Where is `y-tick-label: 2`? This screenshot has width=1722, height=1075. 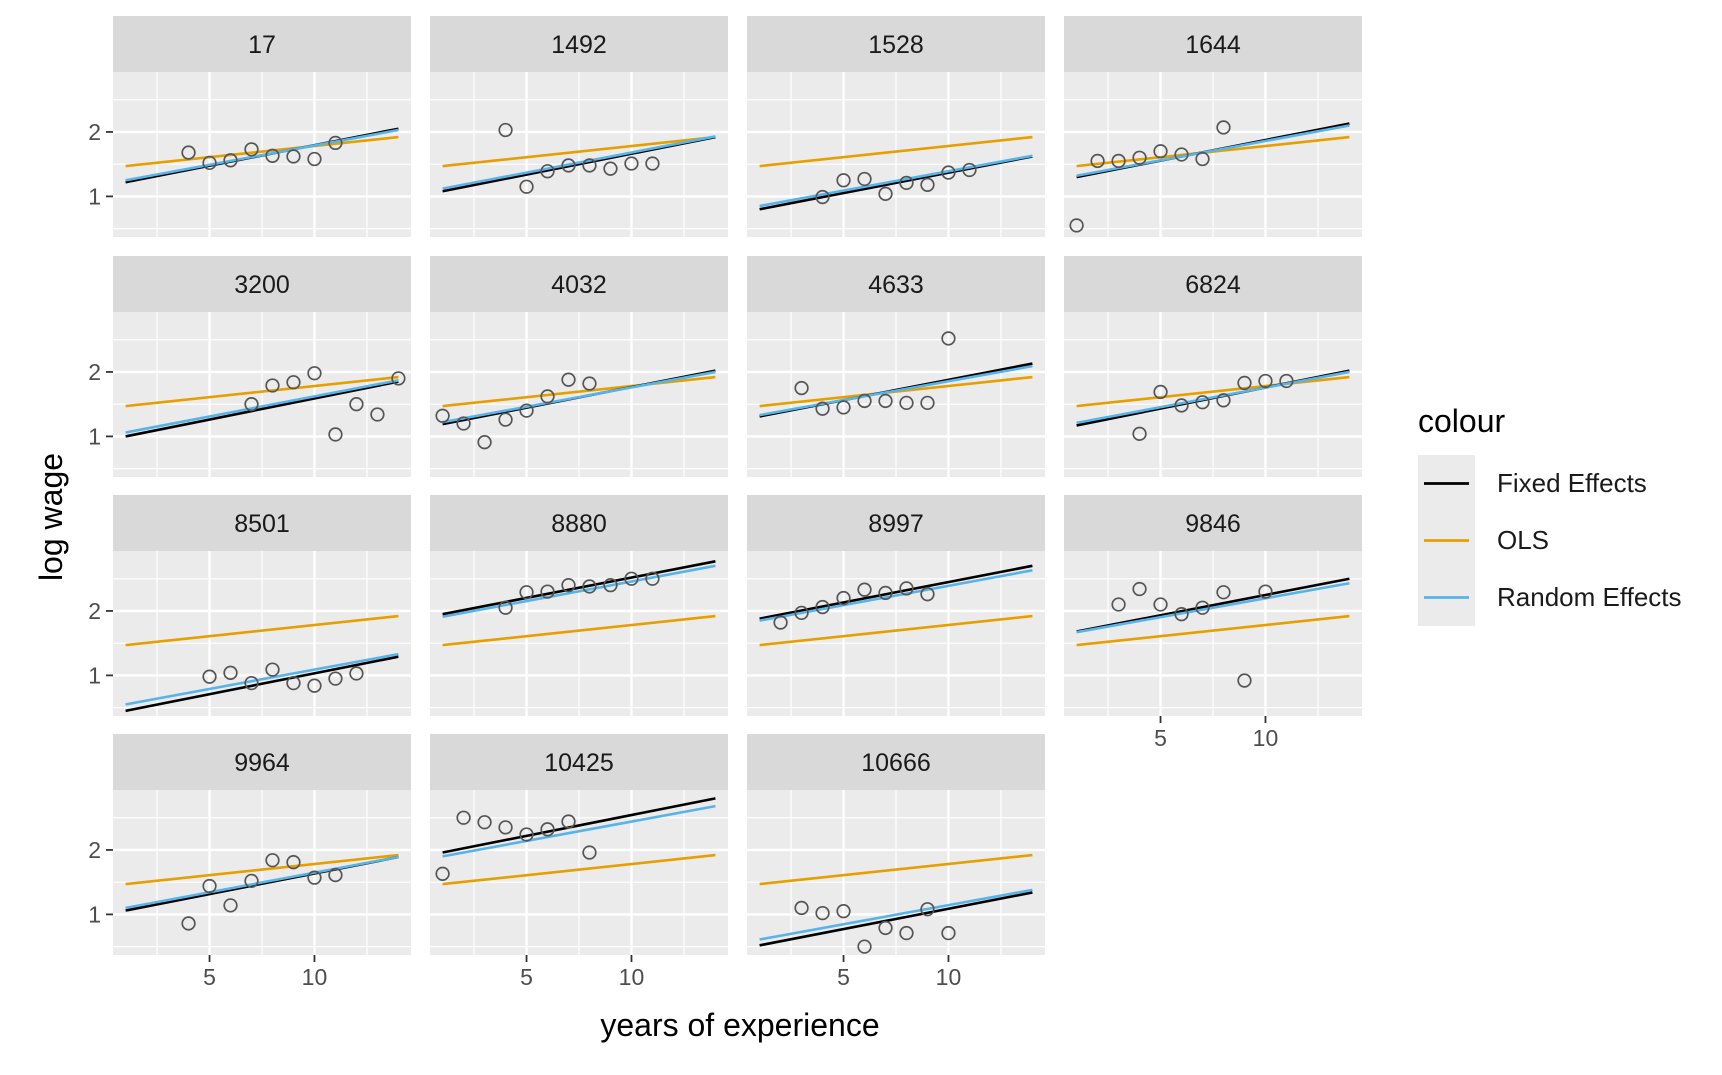
y-tick-label: 2 is located at coordinates (94, 132).